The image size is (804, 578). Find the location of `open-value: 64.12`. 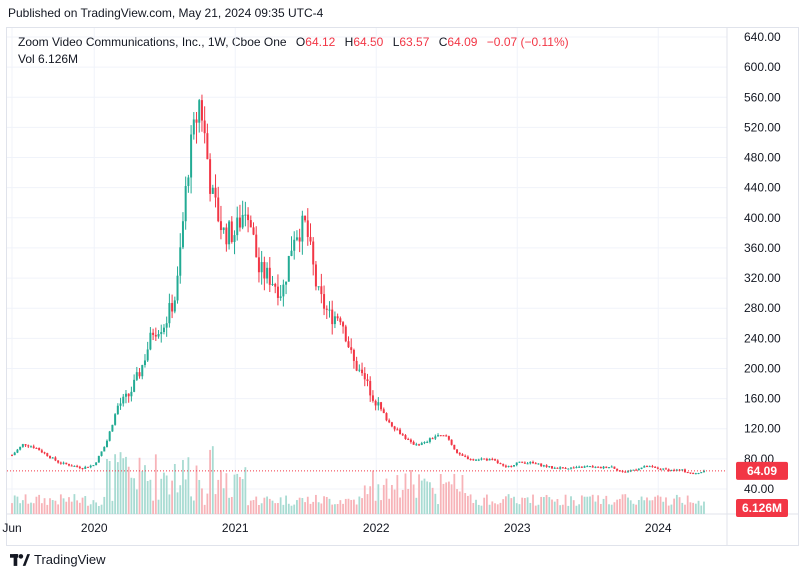

open-value: 64.12 is located at coordinates (320, 42).